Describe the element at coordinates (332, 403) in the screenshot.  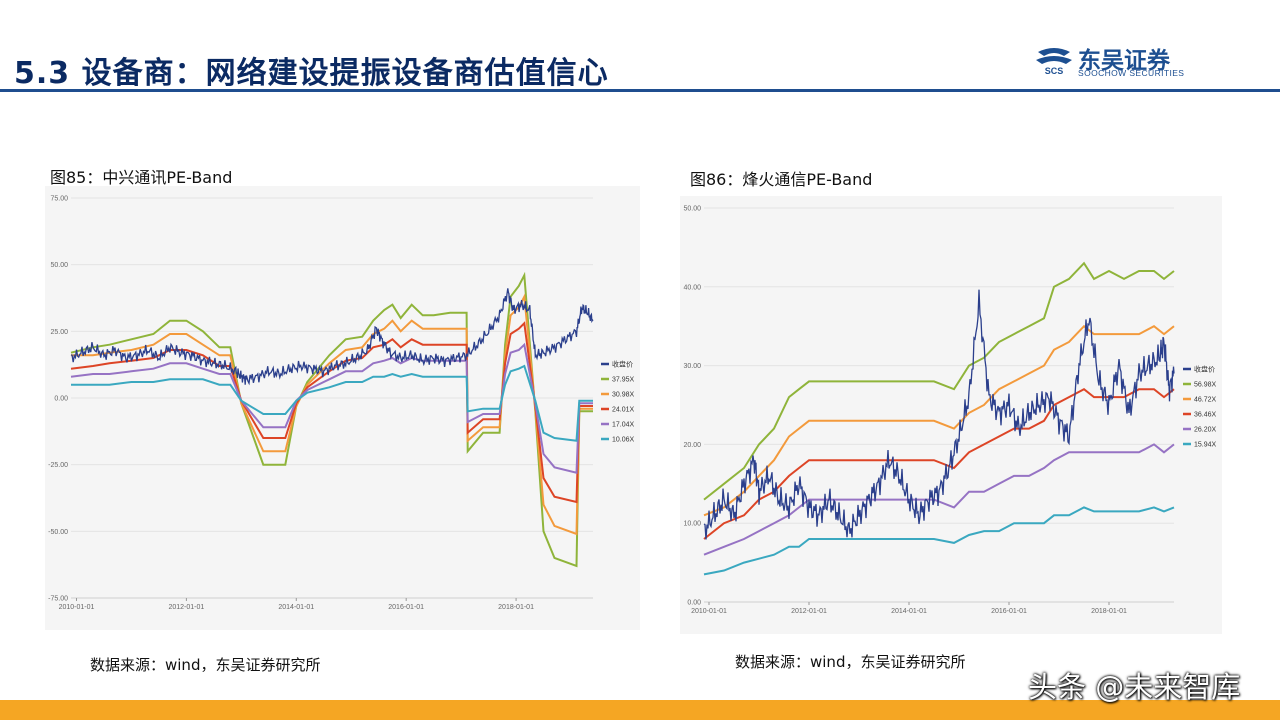
I see `band-line-10.06X` at that location.